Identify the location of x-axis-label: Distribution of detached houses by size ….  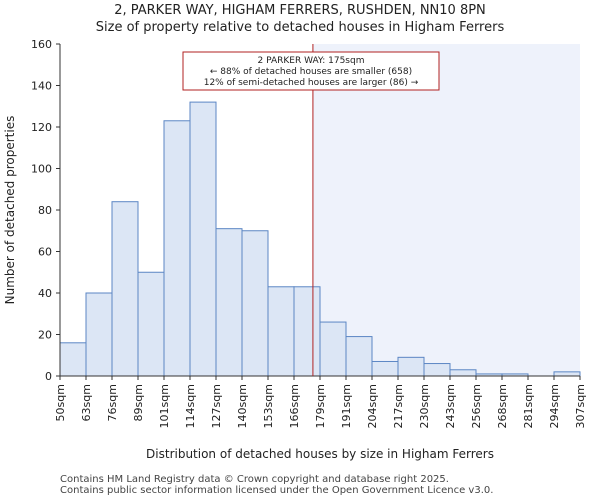
(320, 454).